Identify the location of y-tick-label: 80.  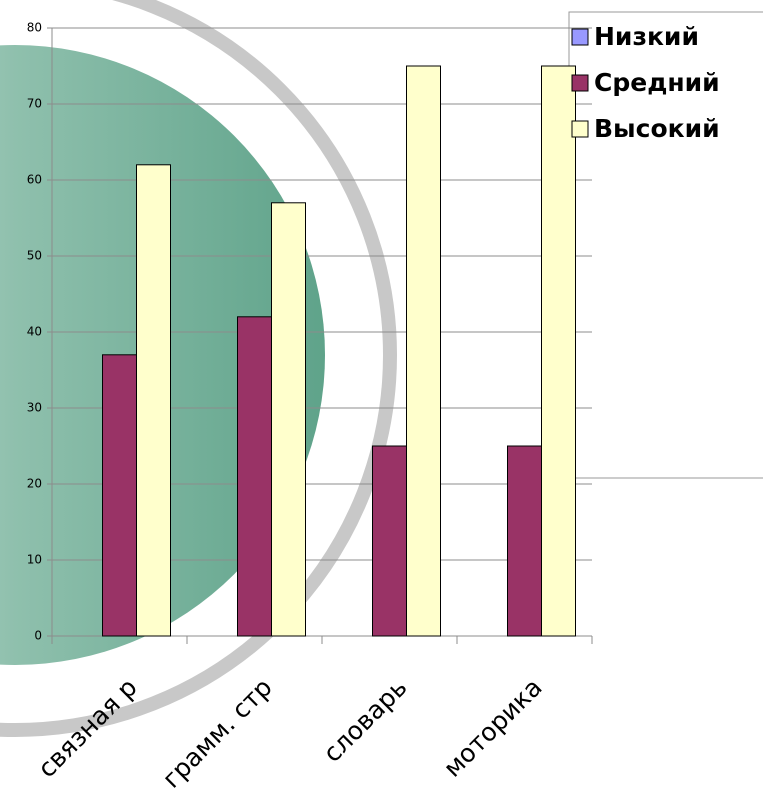
(34, 28).